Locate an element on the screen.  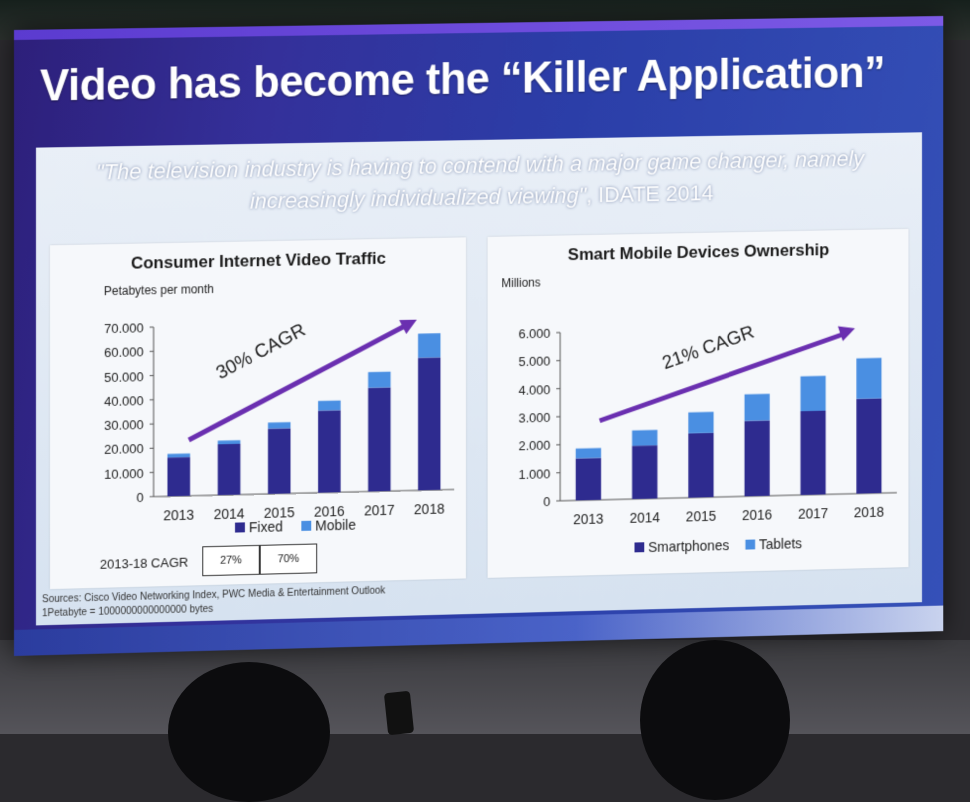
bar-tablets-2014 is located at coordinates (644, 438).